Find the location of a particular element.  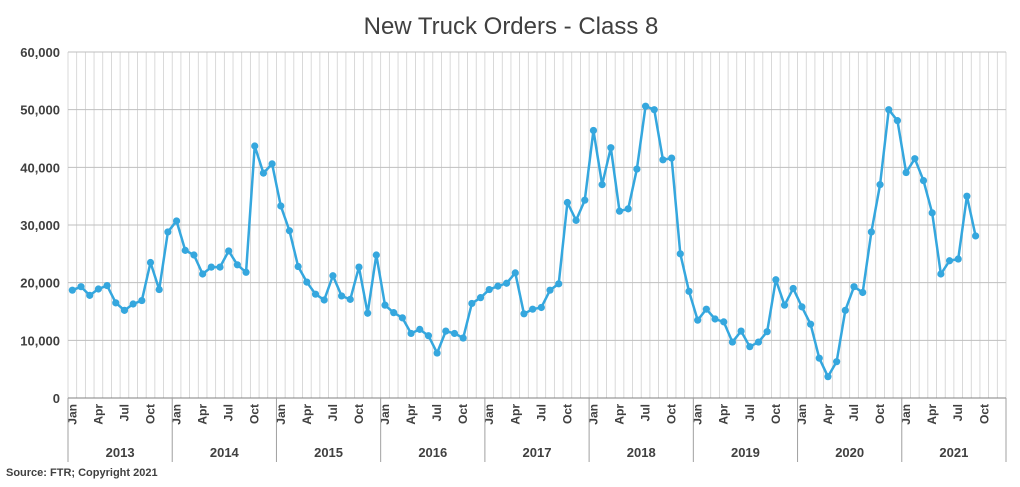

y-tick-label: 30,000 is located at coordinates (40, 225).